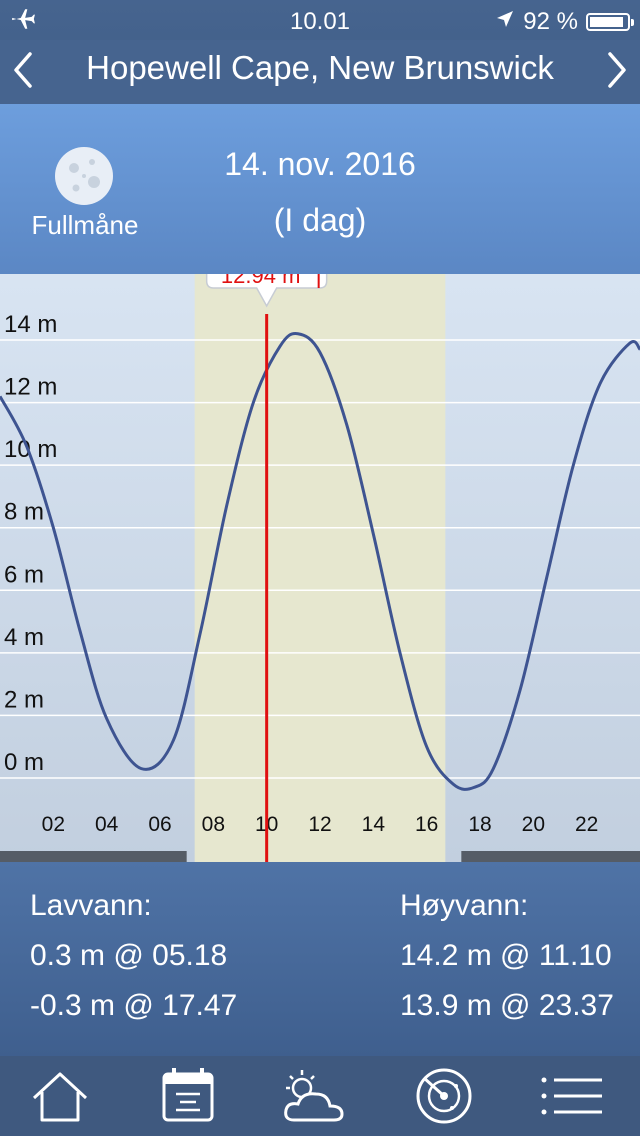 Image resolution: width=640 pixels, height=1136 pixels. I want to click on battery-percent: 92 %, so click(550, 21).